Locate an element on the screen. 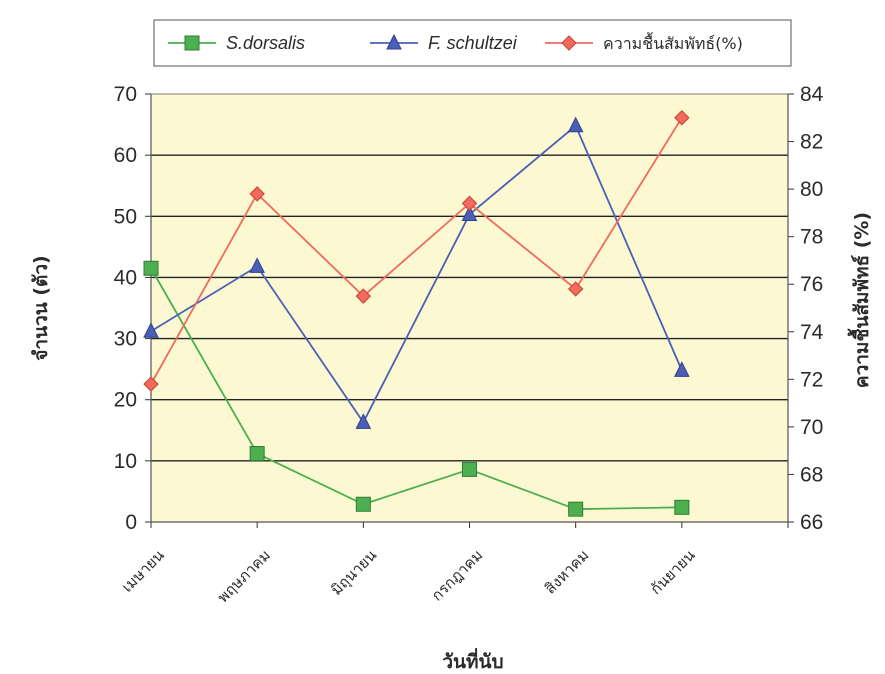  y2-tick-label: 74 is located at coordinates (812, 332).